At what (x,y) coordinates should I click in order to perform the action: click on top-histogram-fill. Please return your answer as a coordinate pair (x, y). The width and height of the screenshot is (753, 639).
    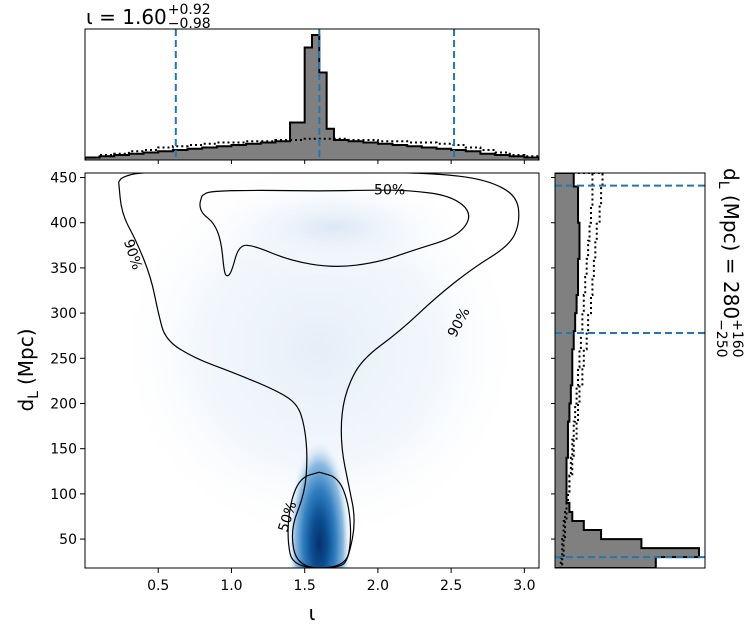
    Looking at the image, I should click on (312, 97).